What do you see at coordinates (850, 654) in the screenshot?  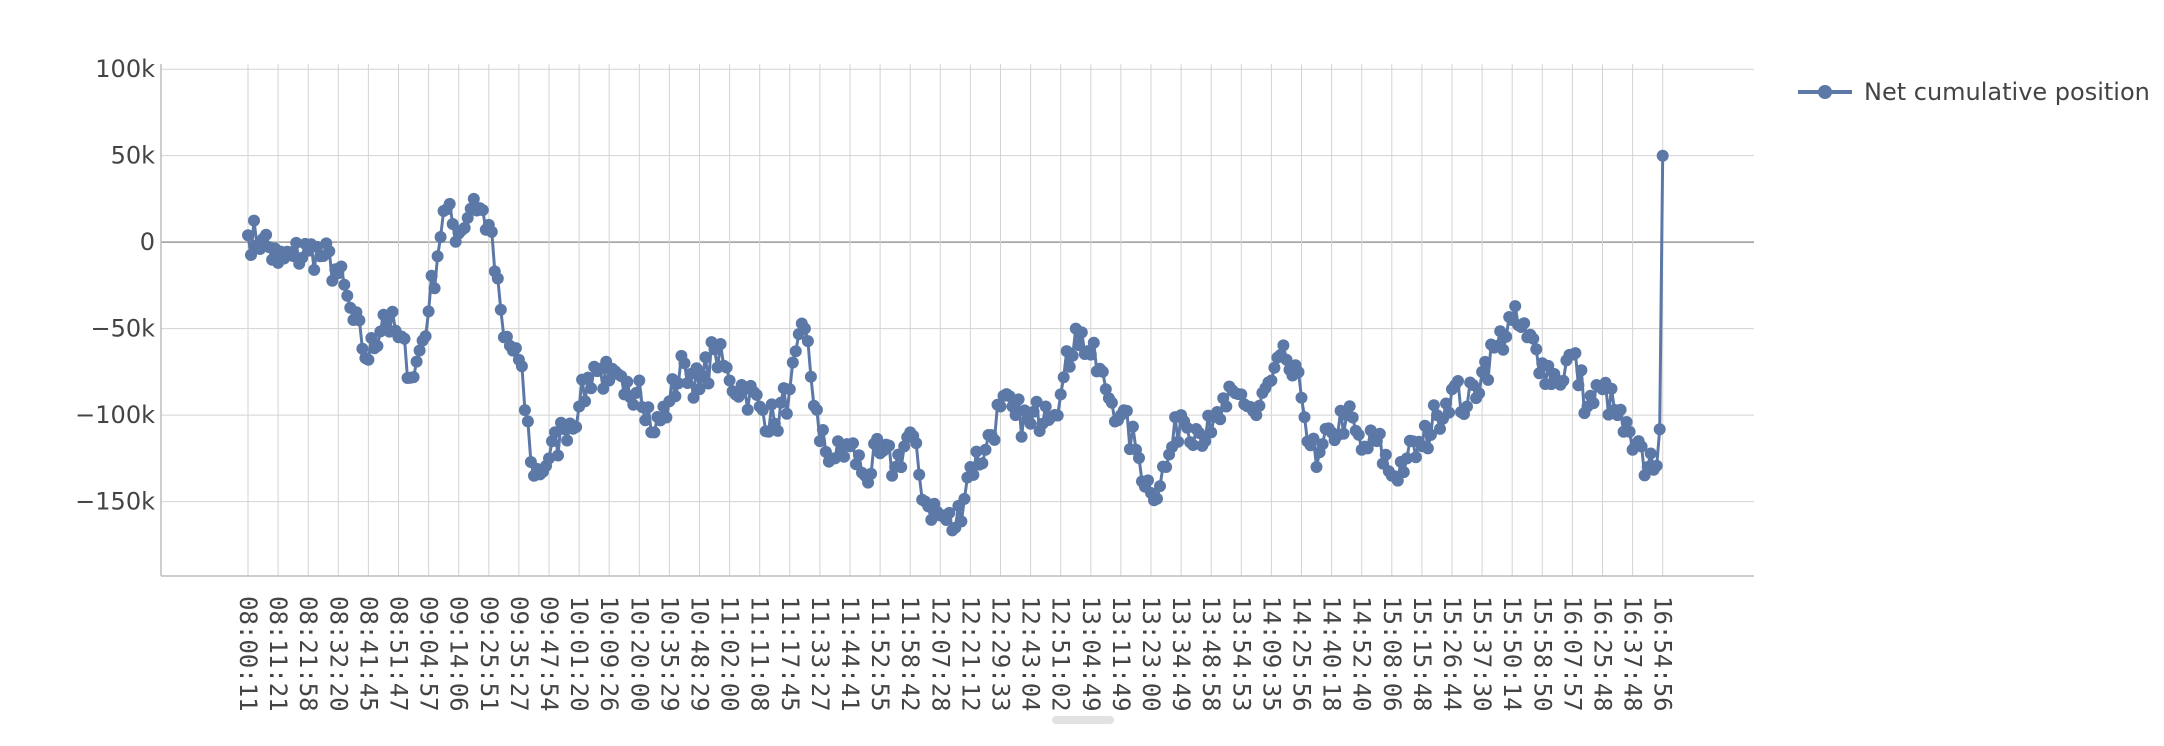 I see `x-tick-label: 11:44:41` at bounding box center [850, 654].